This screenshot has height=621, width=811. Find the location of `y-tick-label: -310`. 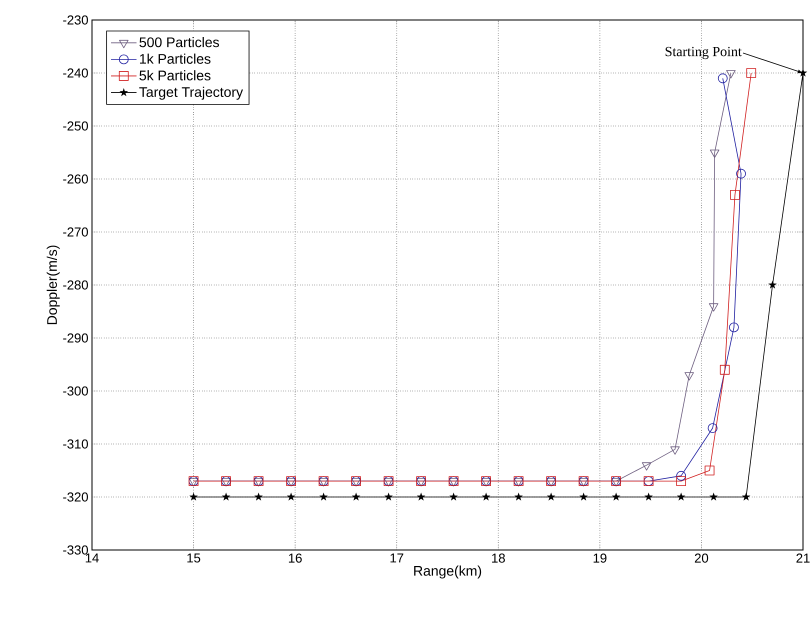

y-tick-label: -310 is located at coordinates (75, 444).